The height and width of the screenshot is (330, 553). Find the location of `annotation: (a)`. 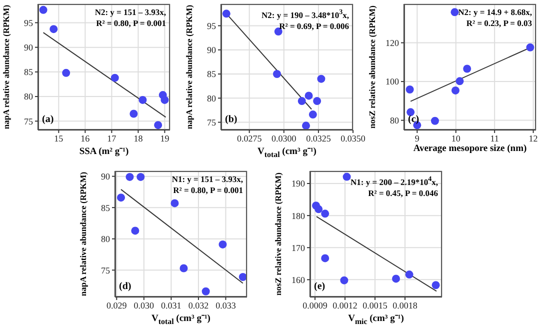

annotation: (a) is located at coordinates (48, 119).